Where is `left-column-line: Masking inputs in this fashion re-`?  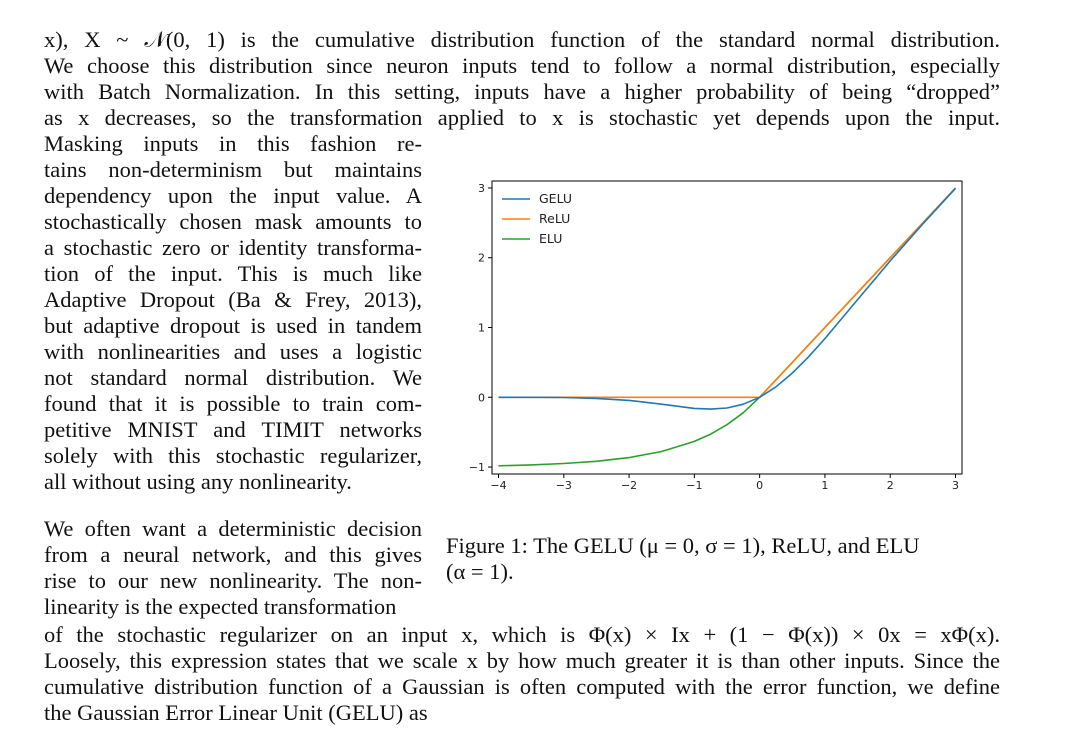
left-column-line: Masking inputs in this fashion re- is located at coordinates (233, 143).